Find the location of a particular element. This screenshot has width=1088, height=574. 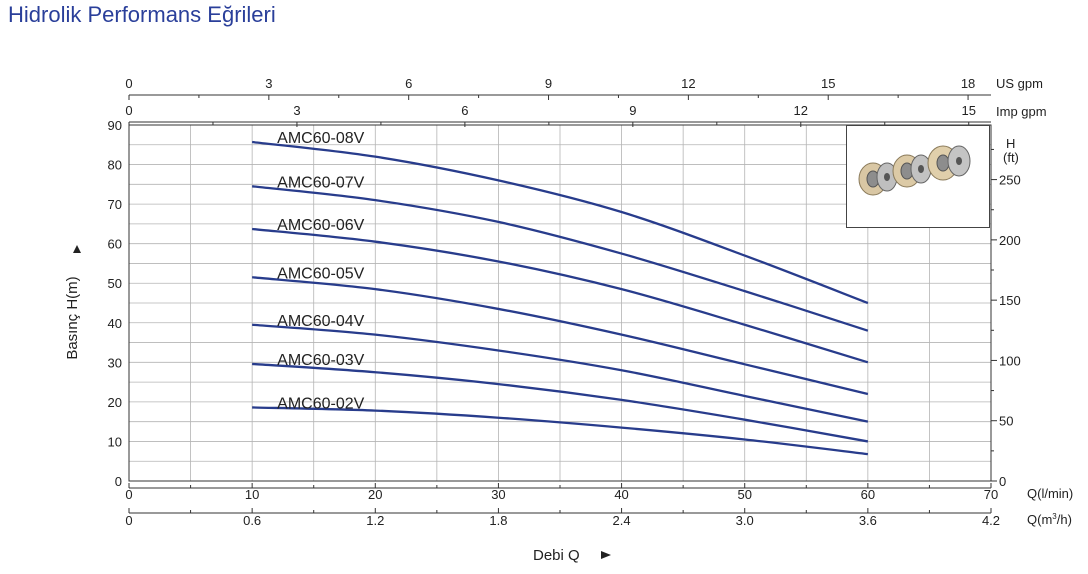

ft-tick-label: 50 is located at coordinates (1006, 421).